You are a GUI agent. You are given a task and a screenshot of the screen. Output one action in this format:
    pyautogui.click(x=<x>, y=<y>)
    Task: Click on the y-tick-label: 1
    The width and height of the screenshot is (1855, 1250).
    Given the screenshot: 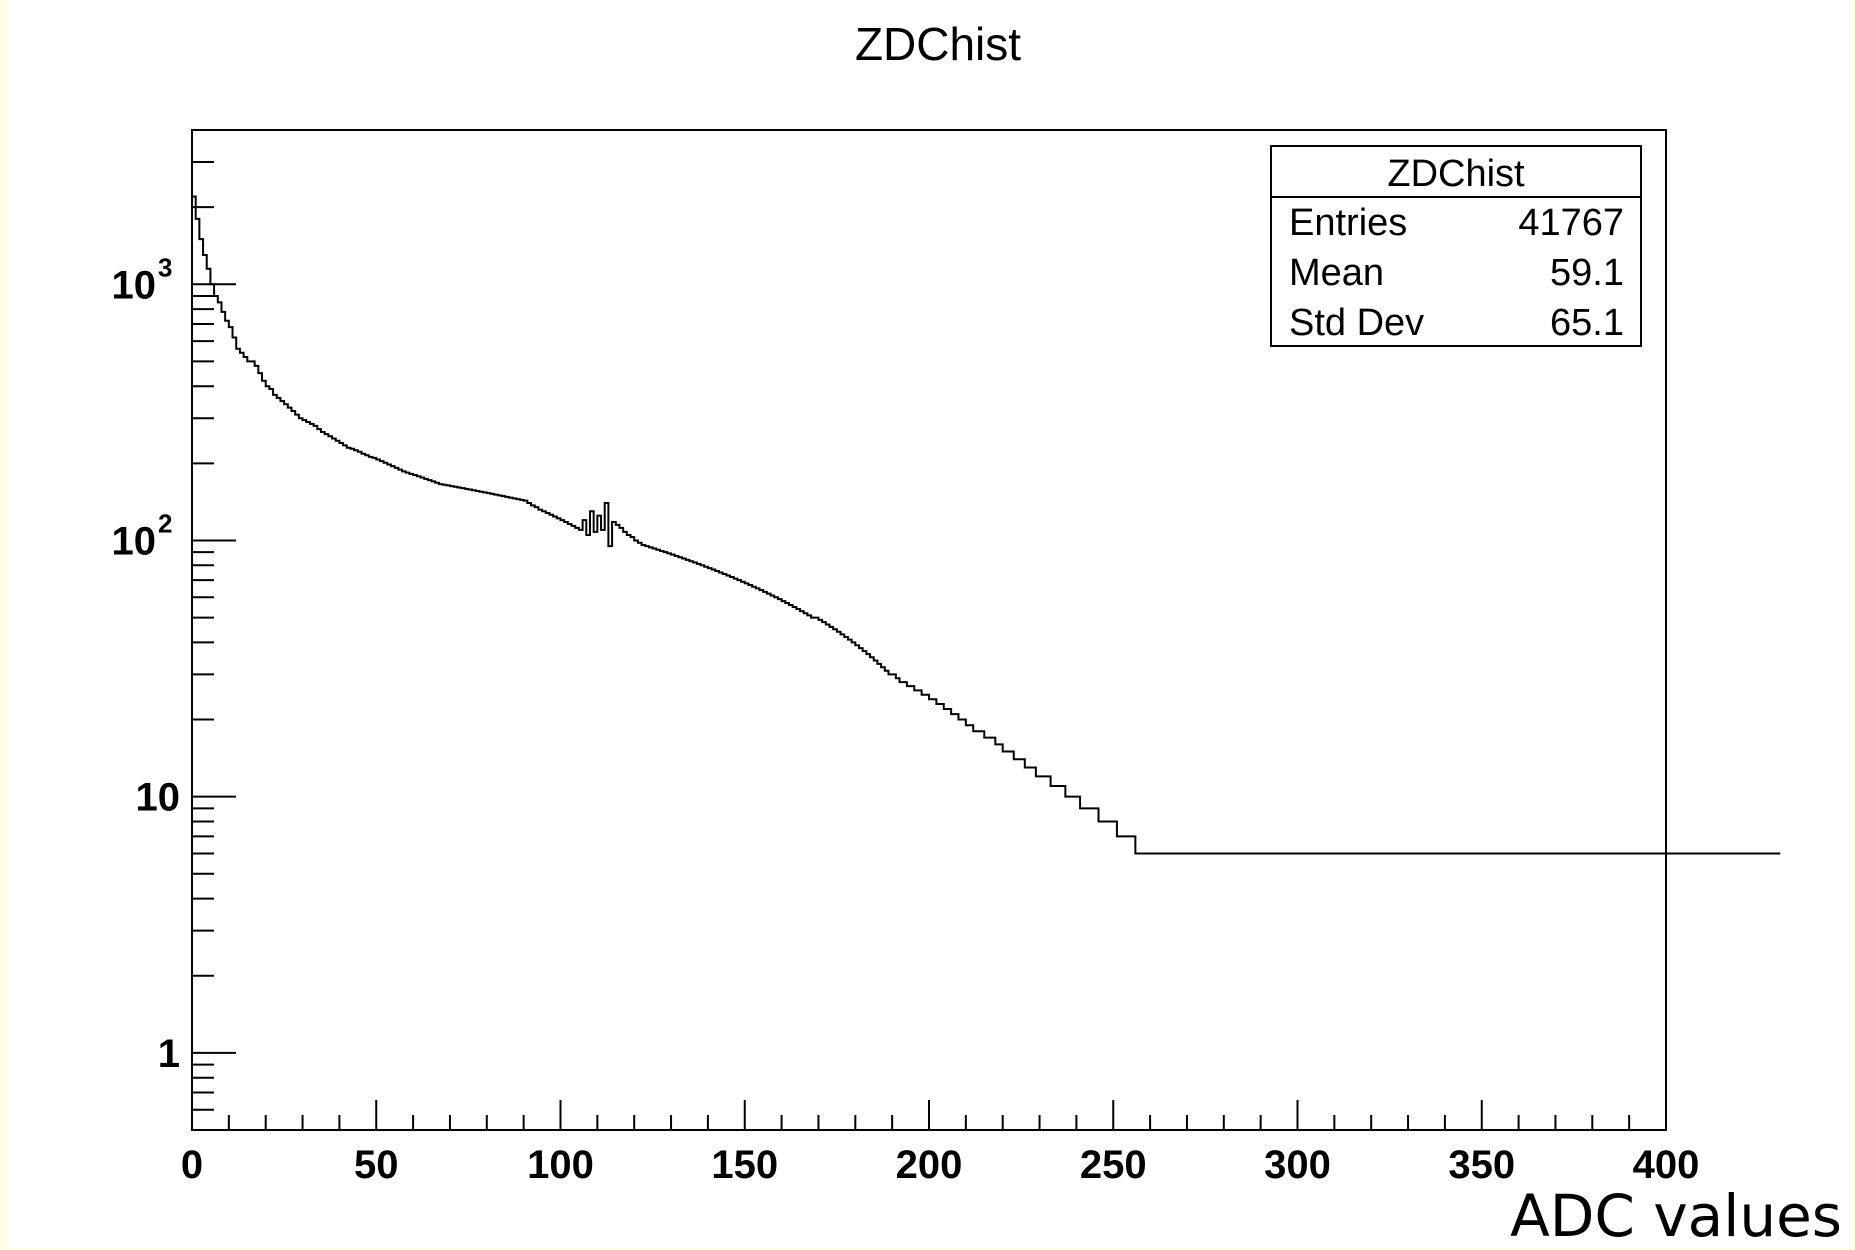 What is the action you would take?
    pyautogui.click(x=169, y=1054)
    